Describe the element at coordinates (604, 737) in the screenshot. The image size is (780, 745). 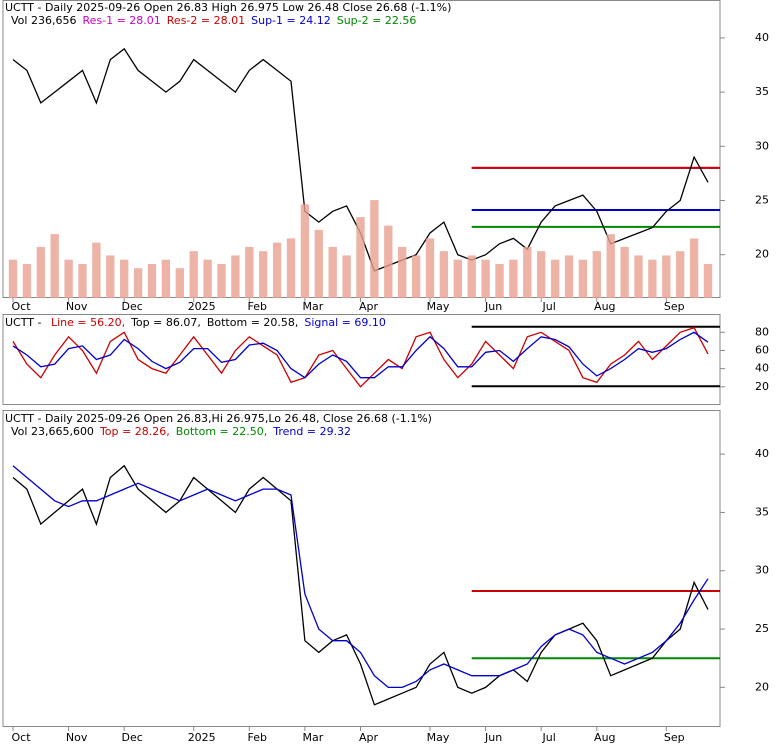
I see `x-tick-label: Aug` at that location.